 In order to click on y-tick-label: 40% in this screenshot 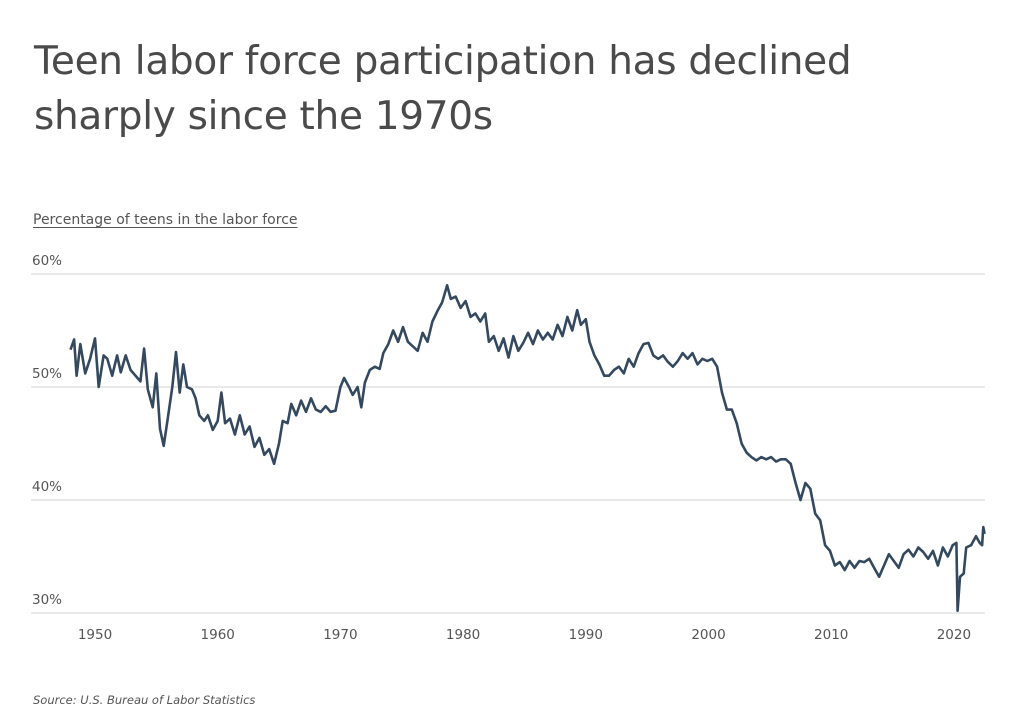, I will do `click(47, 487)`.